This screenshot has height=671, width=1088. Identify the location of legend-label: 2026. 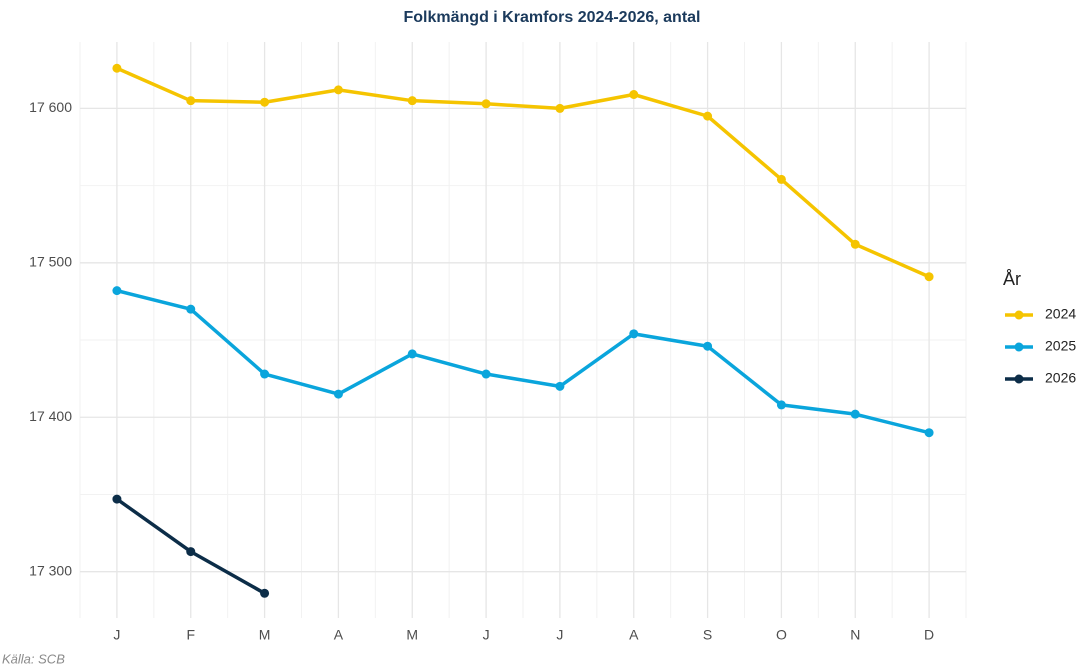
(1060, 378).